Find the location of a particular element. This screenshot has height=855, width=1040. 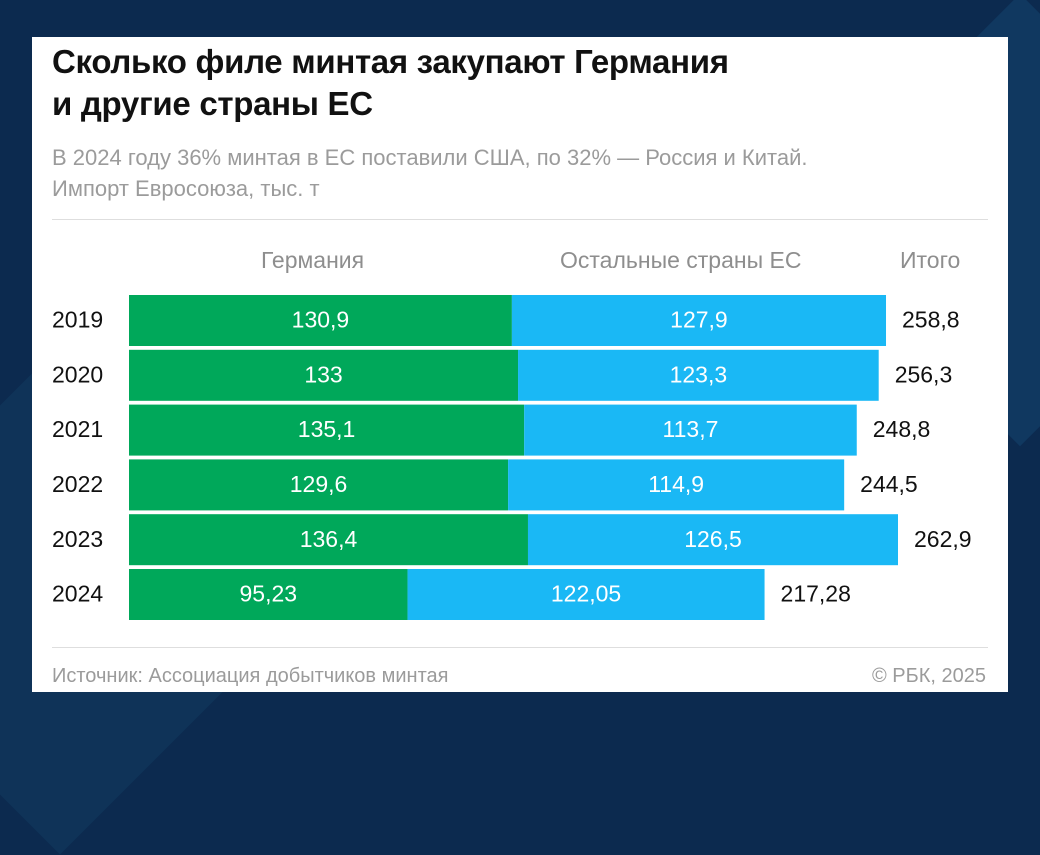

chart-title-line-2: и другие страны ЕС is located at coordinates (212, 103).